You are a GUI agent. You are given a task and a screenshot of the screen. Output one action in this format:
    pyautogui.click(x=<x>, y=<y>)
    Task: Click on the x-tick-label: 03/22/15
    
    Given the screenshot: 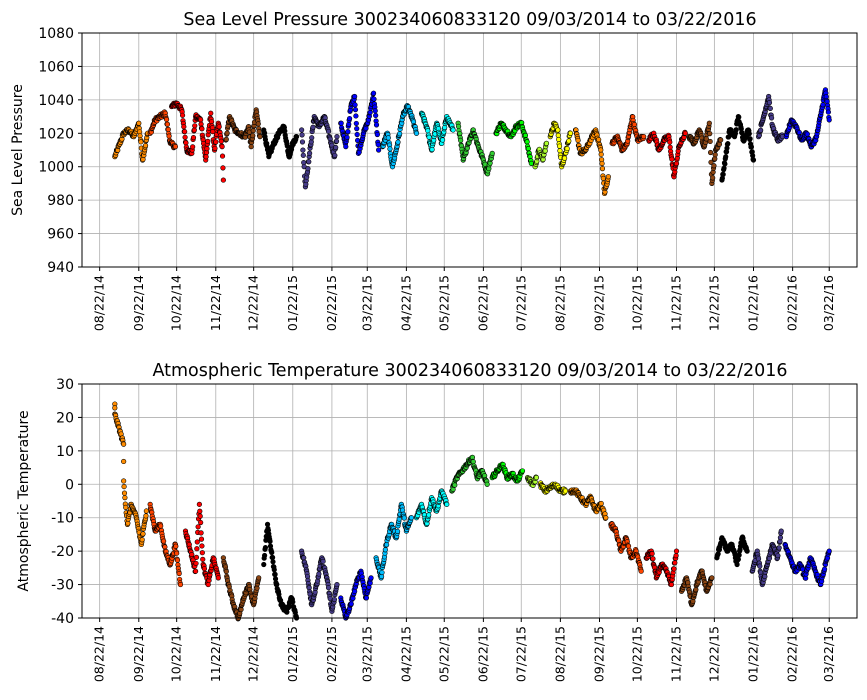 What is the action you would take?
    pyautogui.click(x=366, y=654)
    